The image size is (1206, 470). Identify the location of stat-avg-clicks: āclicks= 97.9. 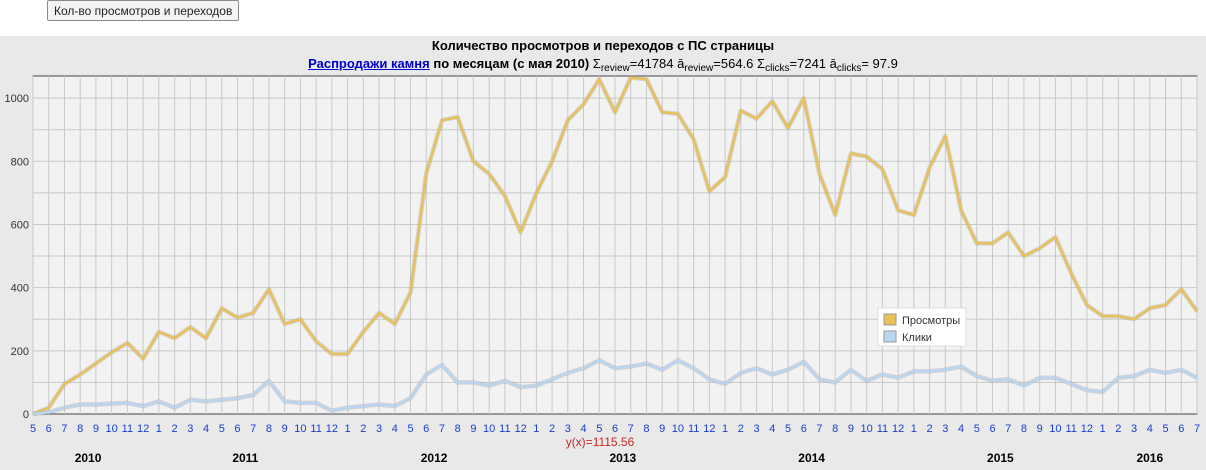
(863, 65).